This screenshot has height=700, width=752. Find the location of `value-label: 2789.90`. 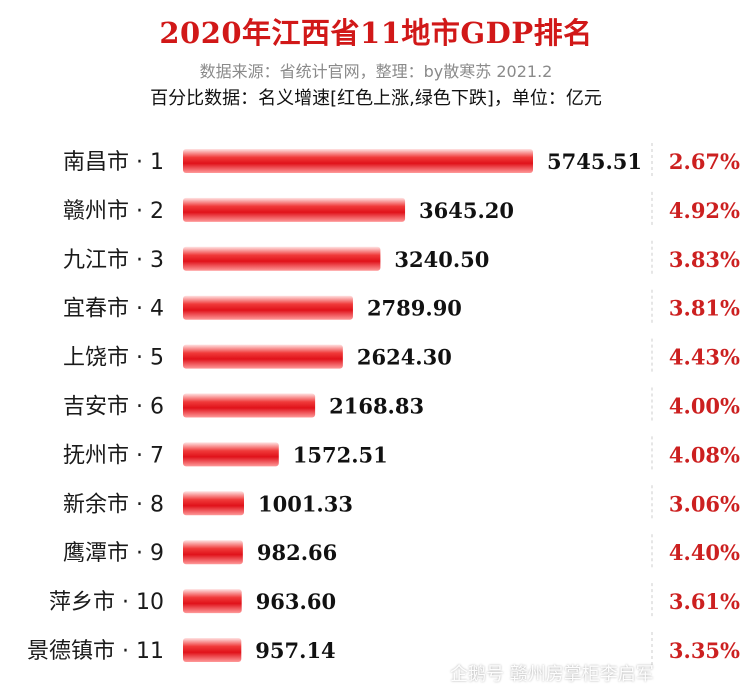

value-label: 2789.90 is located at coordinates (414, 308).